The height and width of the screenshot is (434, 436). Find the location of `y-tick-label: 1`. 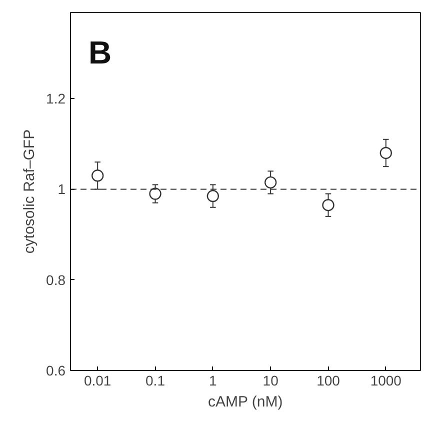

y-tick-label: 1 is located at coordinates (62, 189).